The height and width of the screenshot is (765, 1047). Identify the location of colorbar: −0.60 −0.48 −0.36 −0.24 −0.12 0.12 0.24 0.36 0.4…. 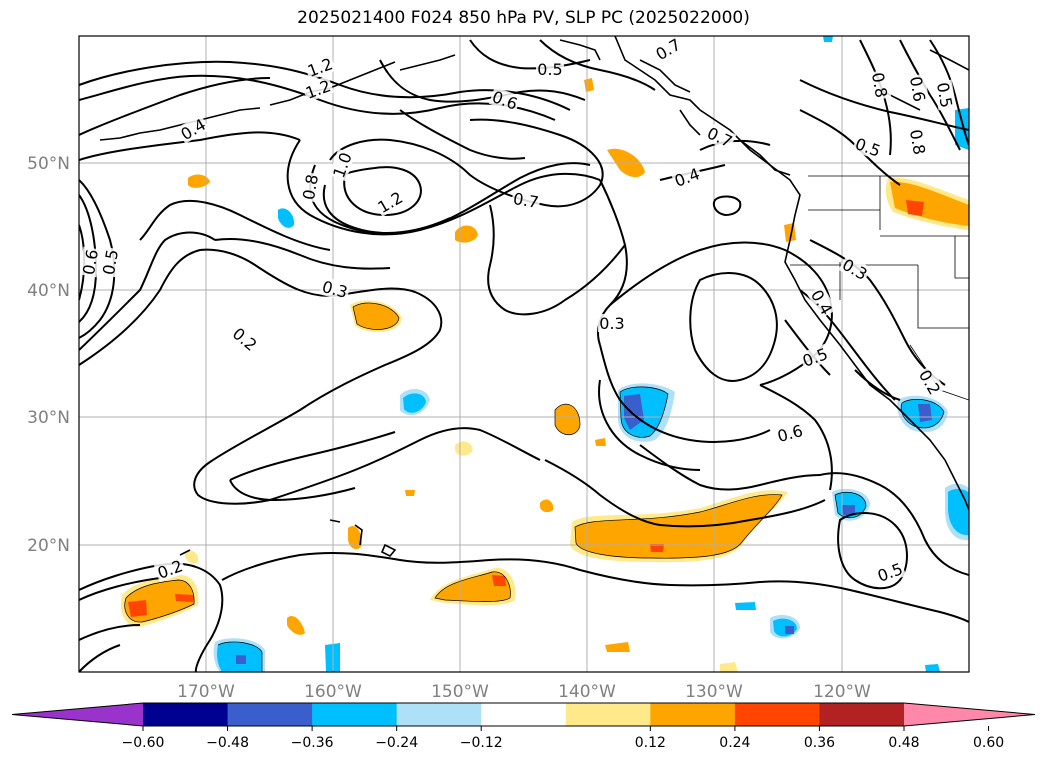
(523, 726).